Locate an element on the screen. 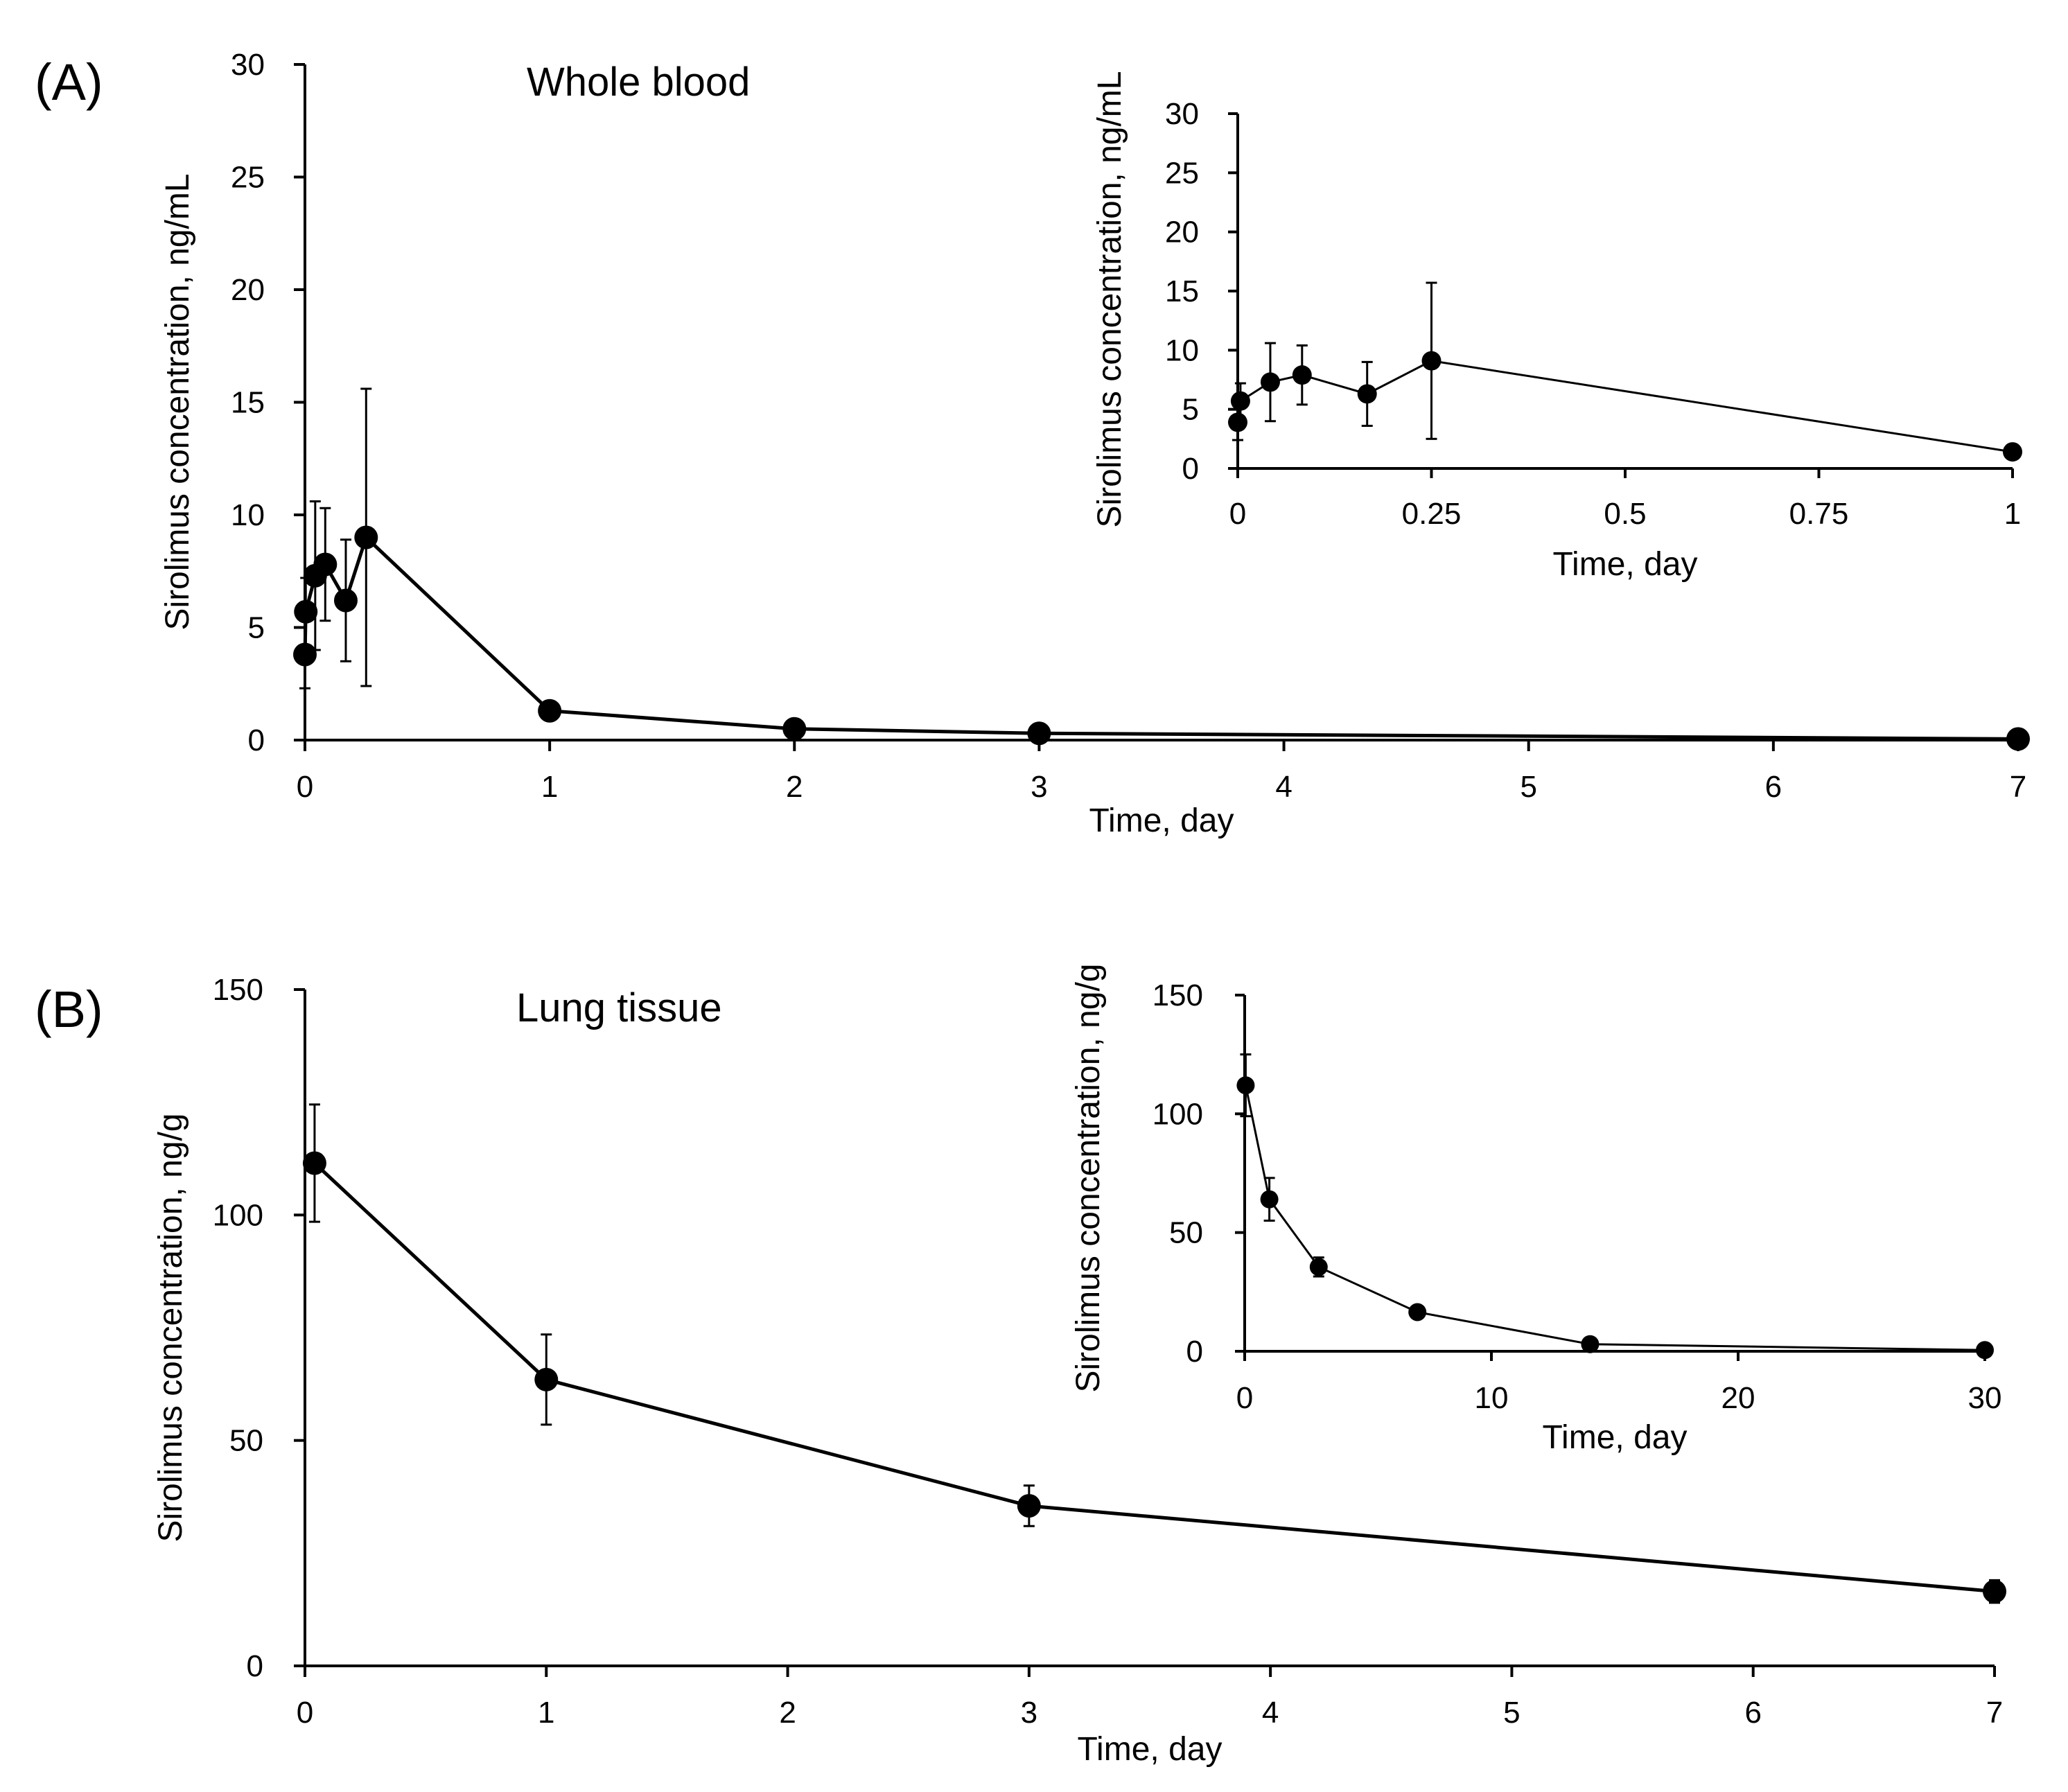  chart-title: Whole blood is located at coordinates (638, 82).